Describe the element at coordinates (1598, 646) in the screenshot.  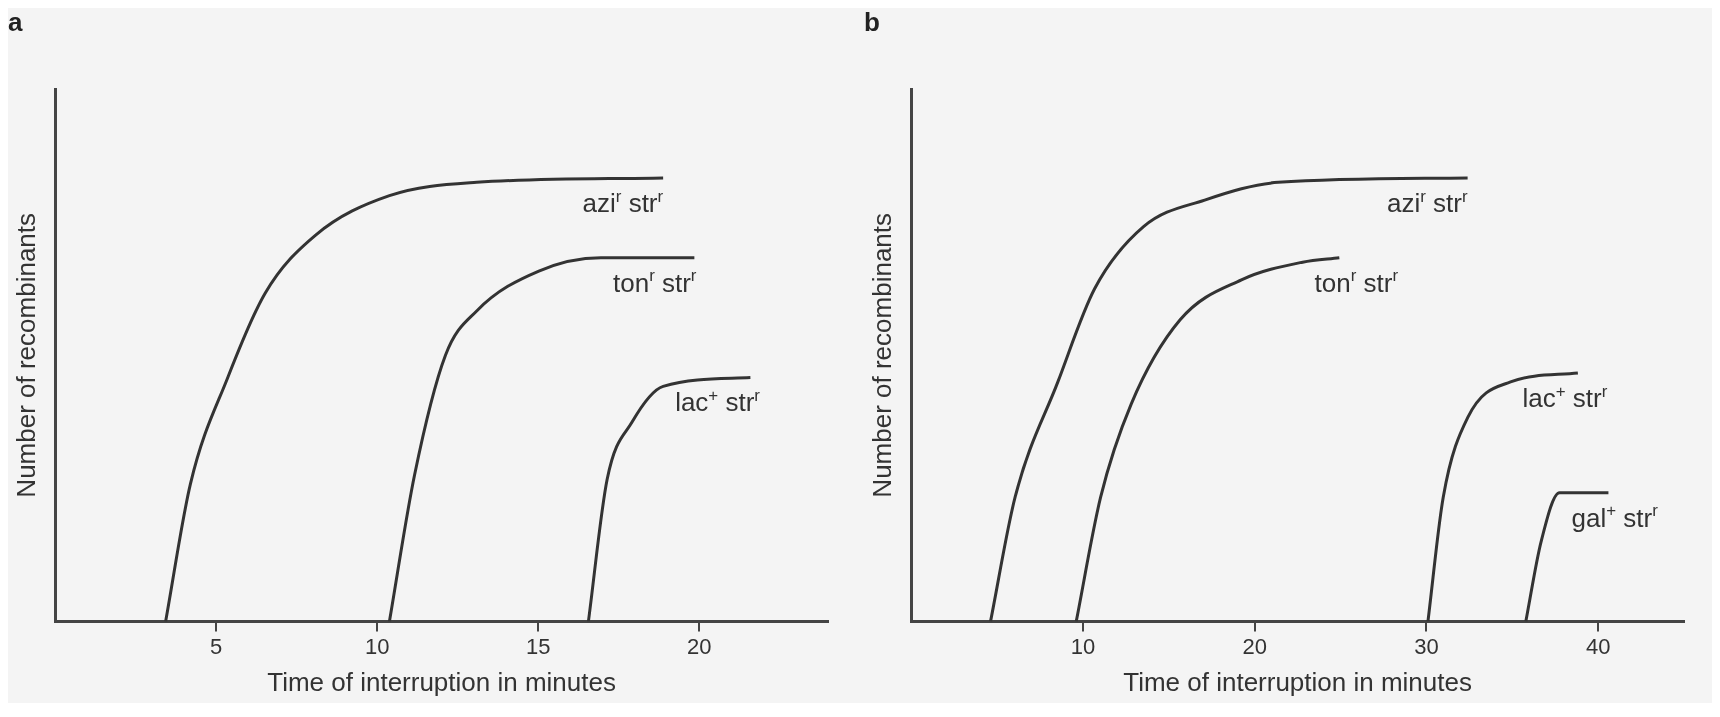
I see `x-tick-label: 40` at that location.